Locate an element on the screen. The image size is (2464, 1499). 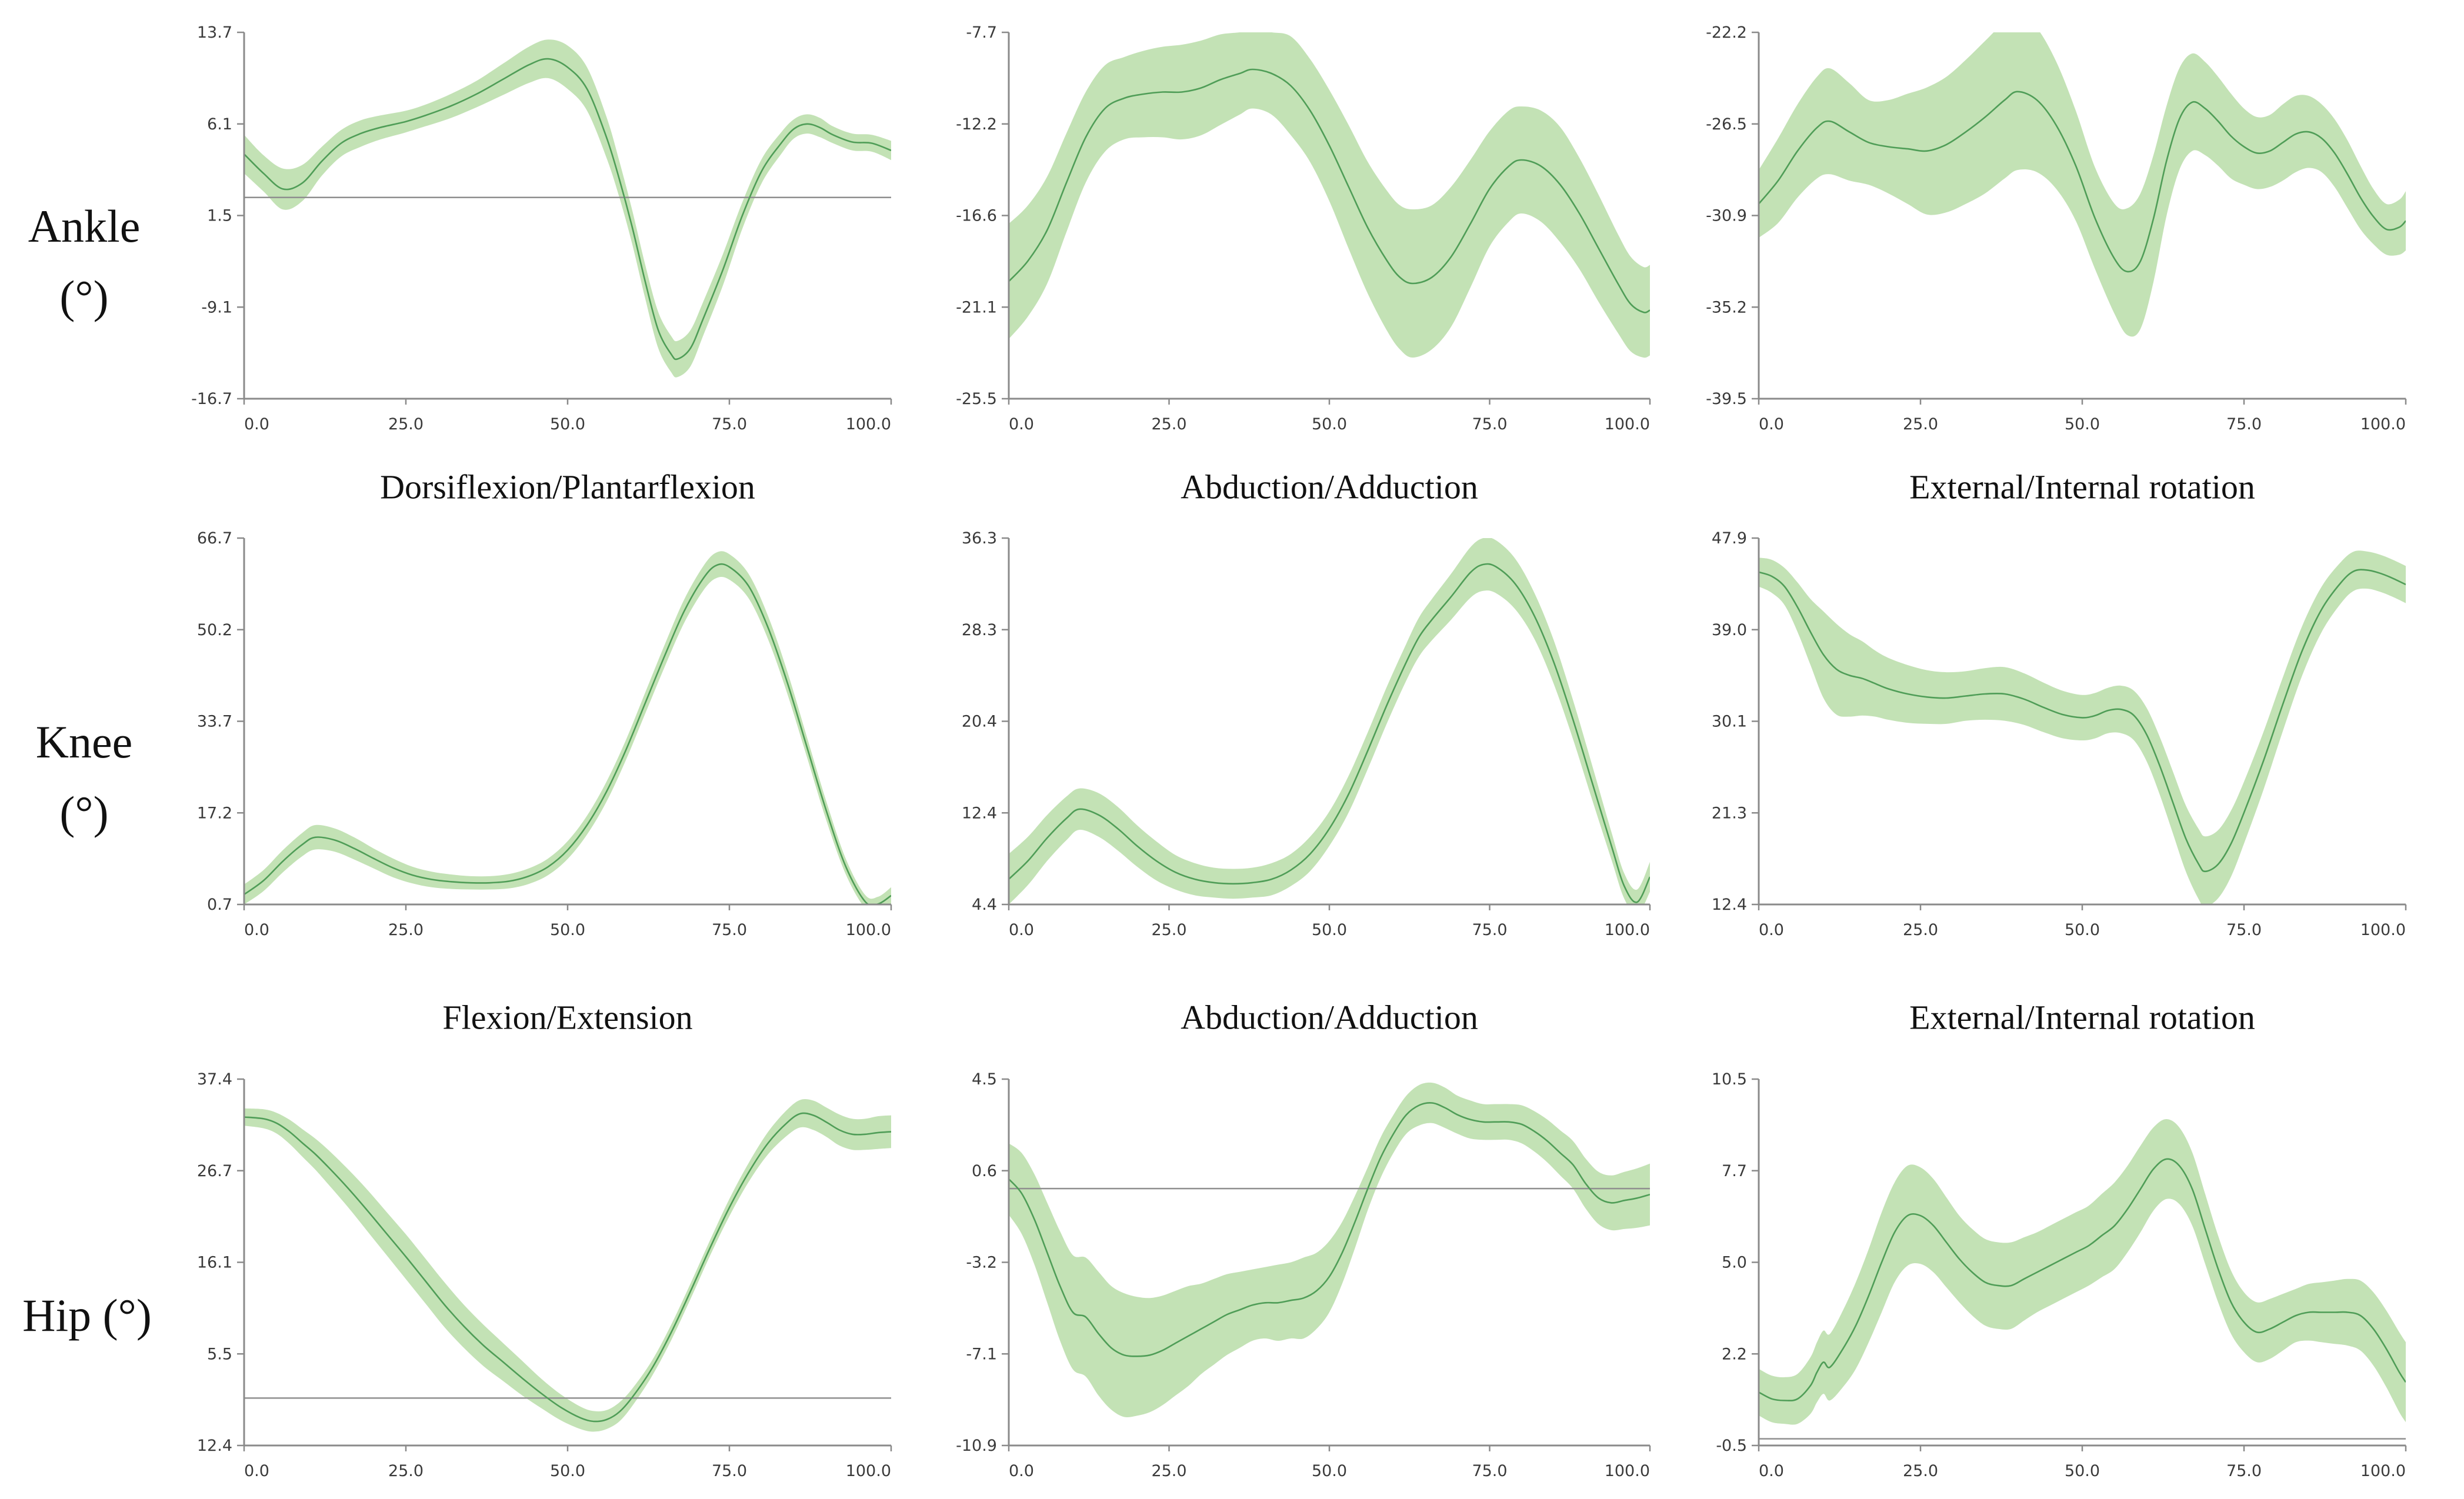
title-hip-abduction-adduction: Abduction/Adduction is located at coordinates (1329, 1018).